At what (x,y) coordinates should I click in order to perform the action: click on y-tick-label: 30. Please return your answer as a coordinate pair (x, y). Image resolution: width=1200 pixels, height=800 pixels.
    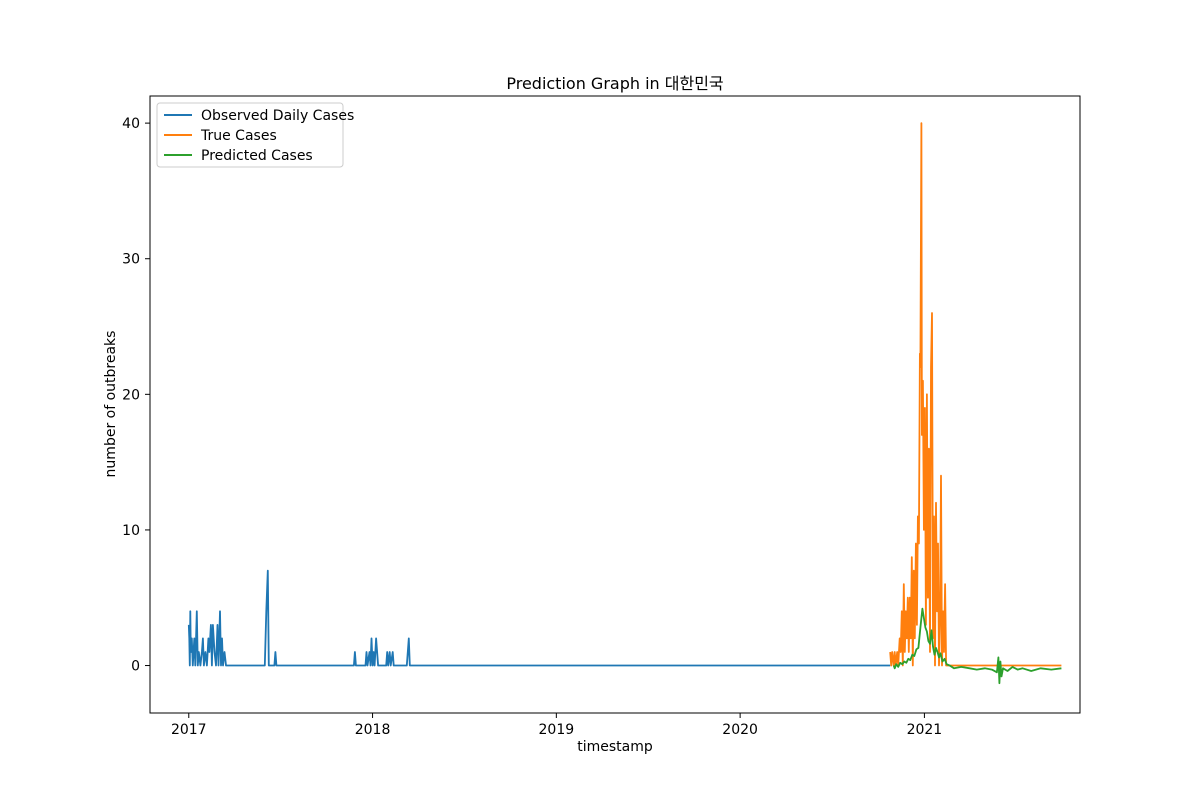
    Looking at the image, I should click on (131, 260).